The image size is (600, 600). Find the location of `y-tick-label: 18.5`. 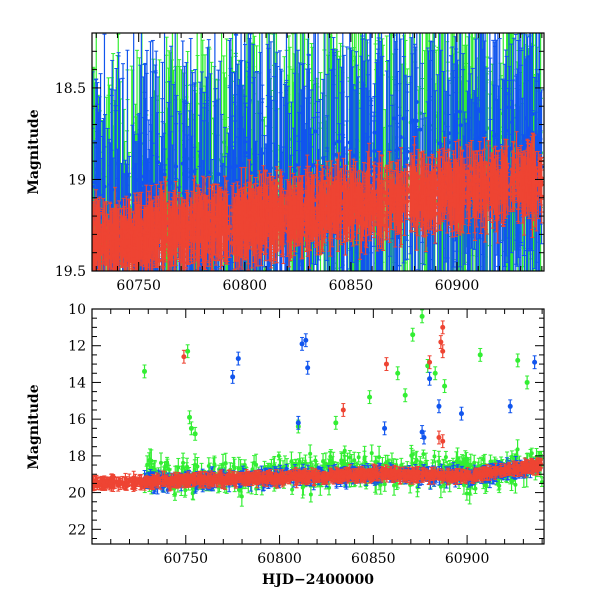

y-tick-label: 18.5 is located at coordinates (70, 89).